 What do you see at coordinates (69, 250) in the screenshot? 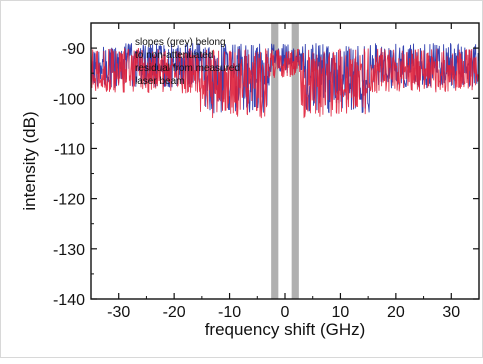
I see `y-tick-label: -130` at bounding box center [69, 250].